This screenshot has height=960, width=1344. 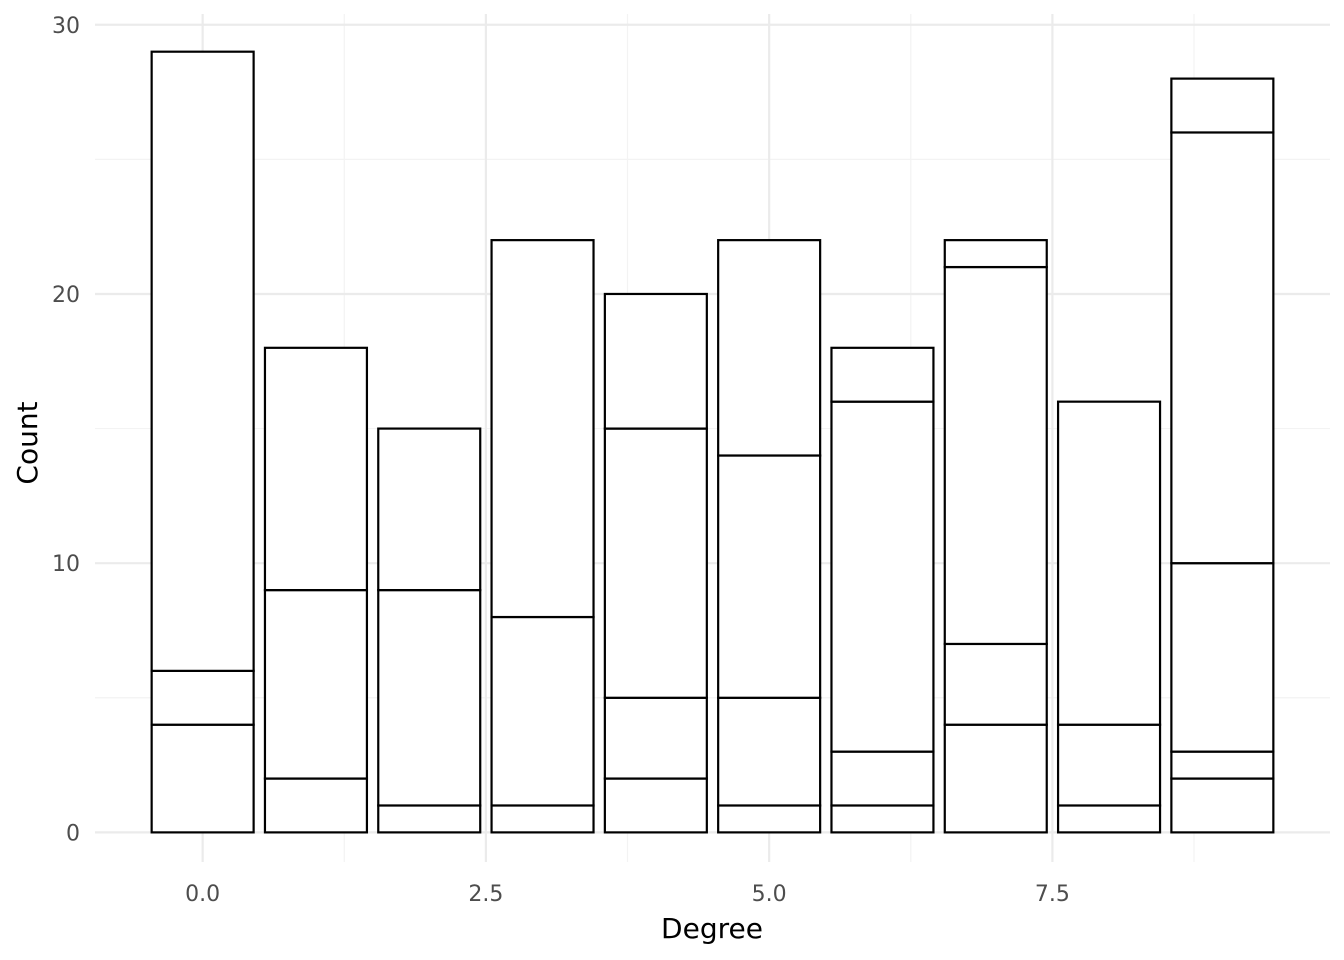 I want to click on x-tick-label: 5.0, so click(x=769, y=894).